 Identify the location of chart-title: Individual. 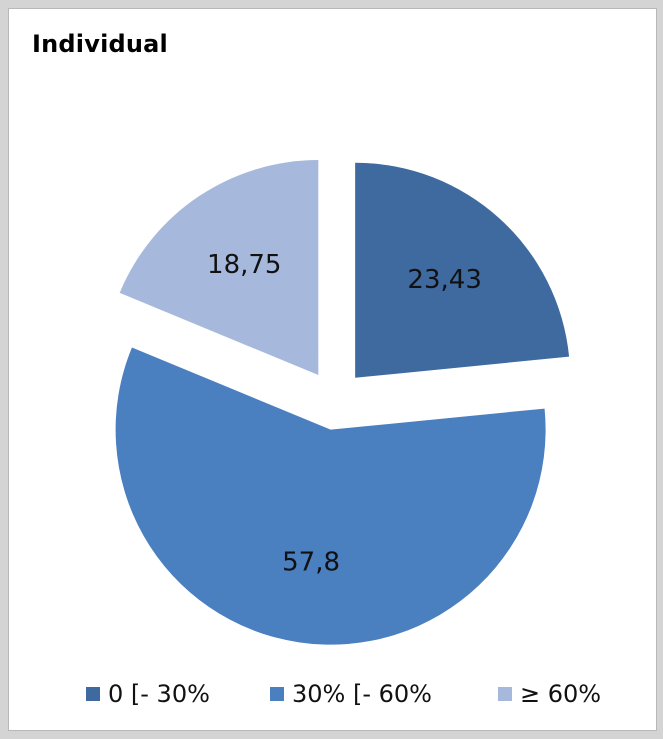
(100, 44).